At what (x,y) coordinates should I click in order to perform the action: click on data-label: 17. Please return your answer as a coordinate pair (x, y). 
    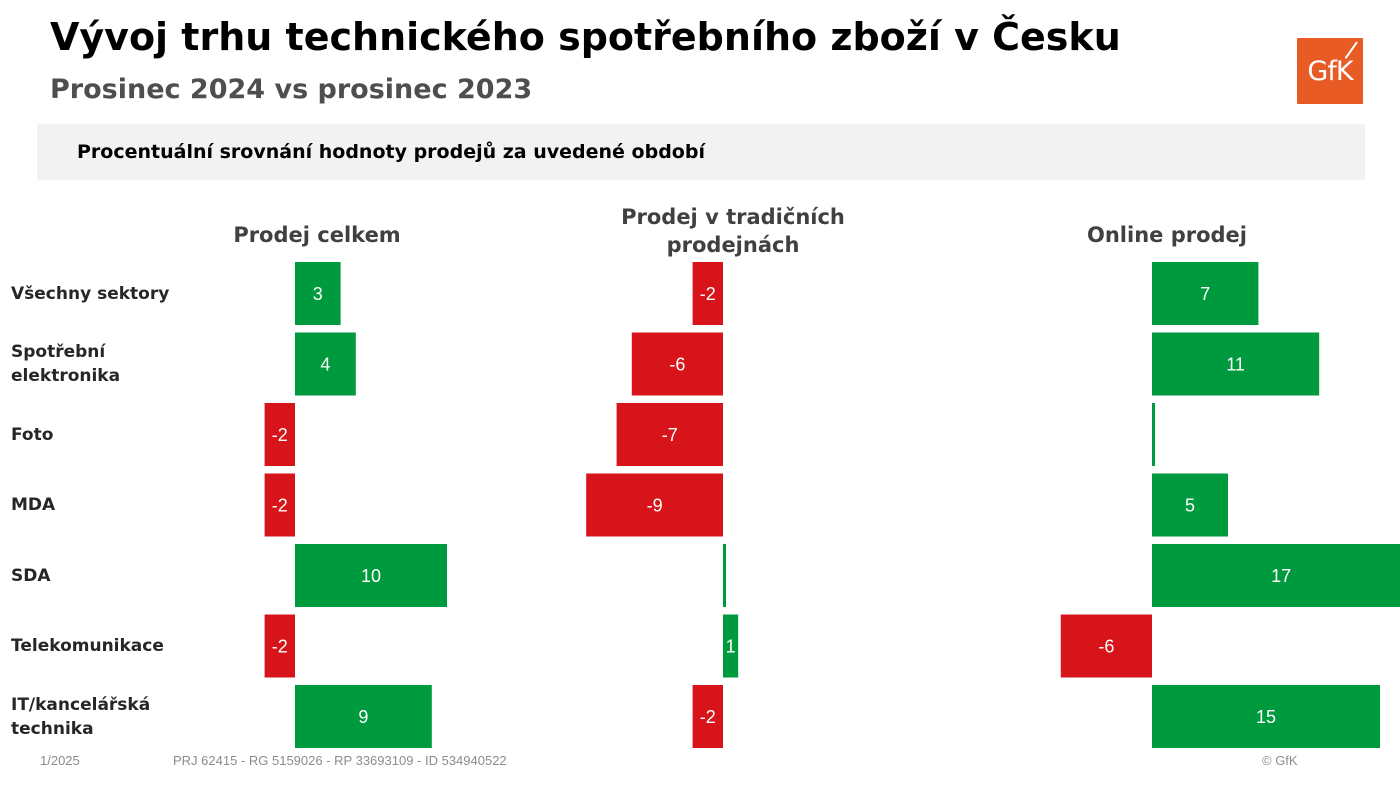
    Looking at the image, I should click on (1281, 576).